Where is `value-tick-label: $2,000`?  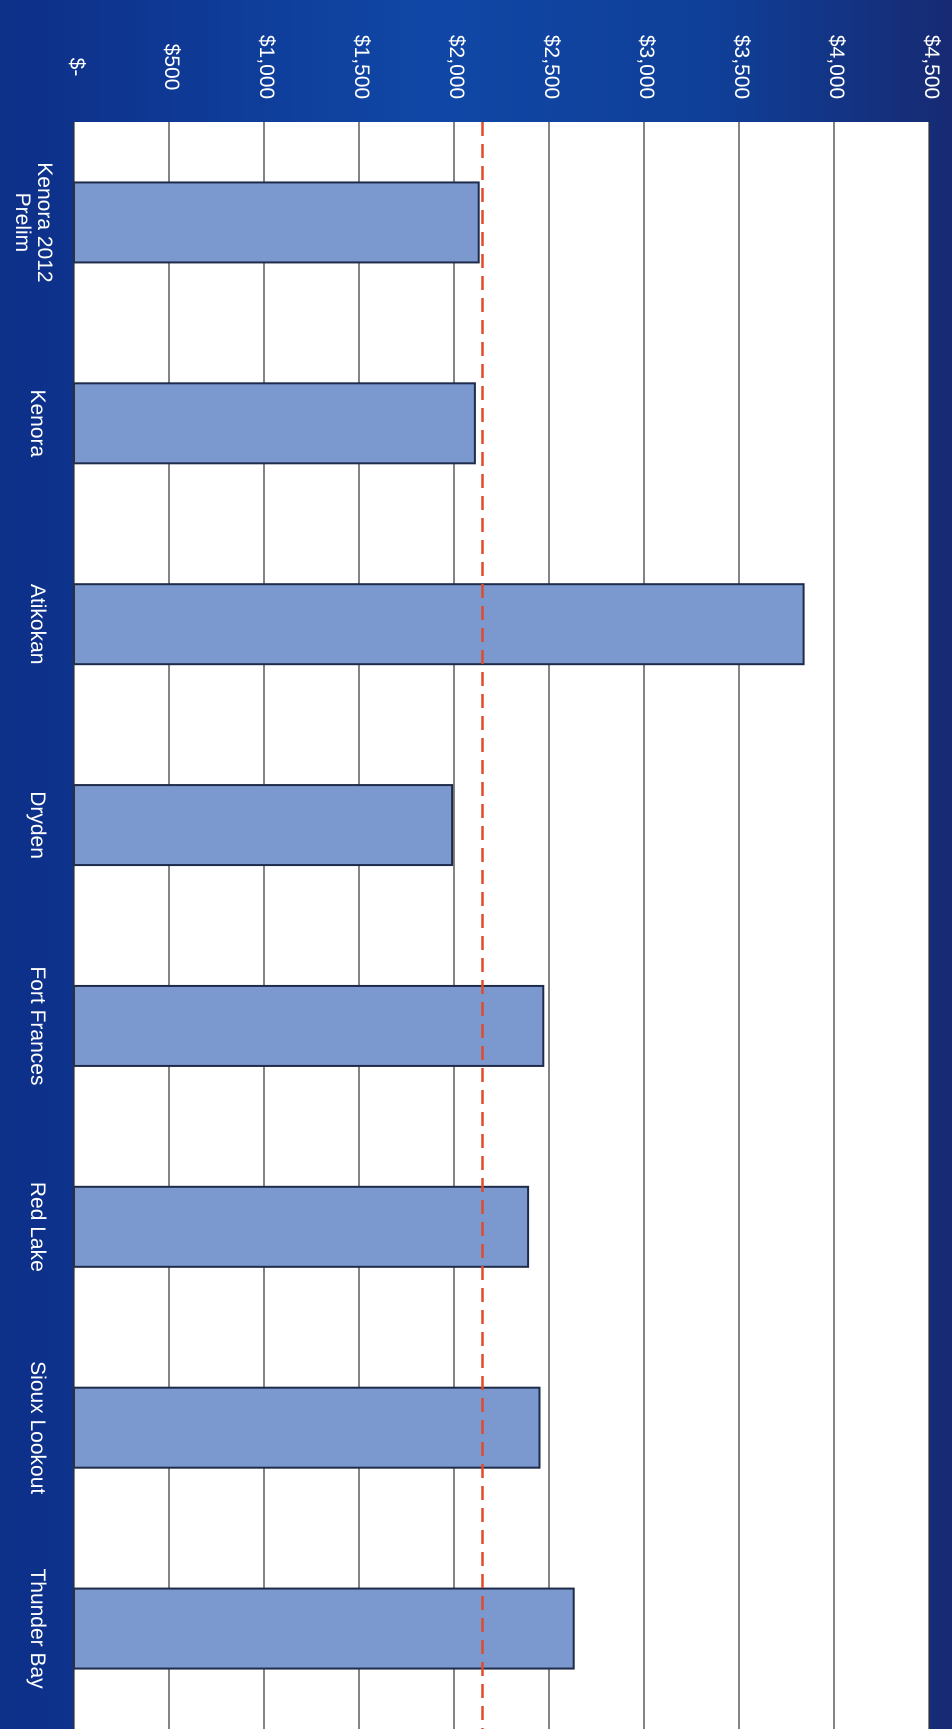 value-tick-label: $2,000 is located at coordinates (456, 67).